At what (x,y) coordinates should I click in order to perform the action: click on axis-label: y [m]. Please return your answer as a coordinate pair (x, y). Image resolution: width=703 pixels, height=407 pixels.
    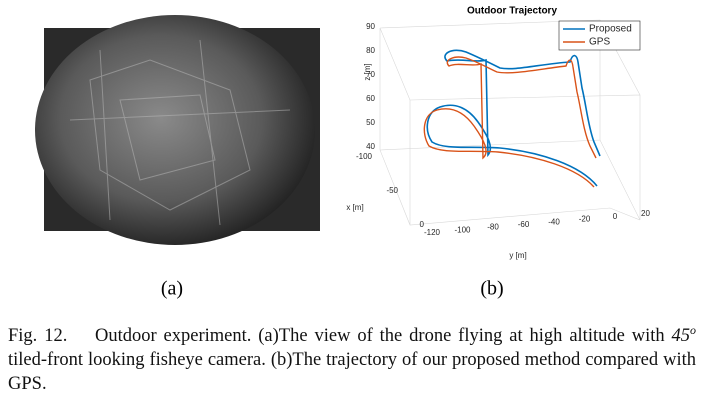
    Looking at the image, I should click on (517, 255).